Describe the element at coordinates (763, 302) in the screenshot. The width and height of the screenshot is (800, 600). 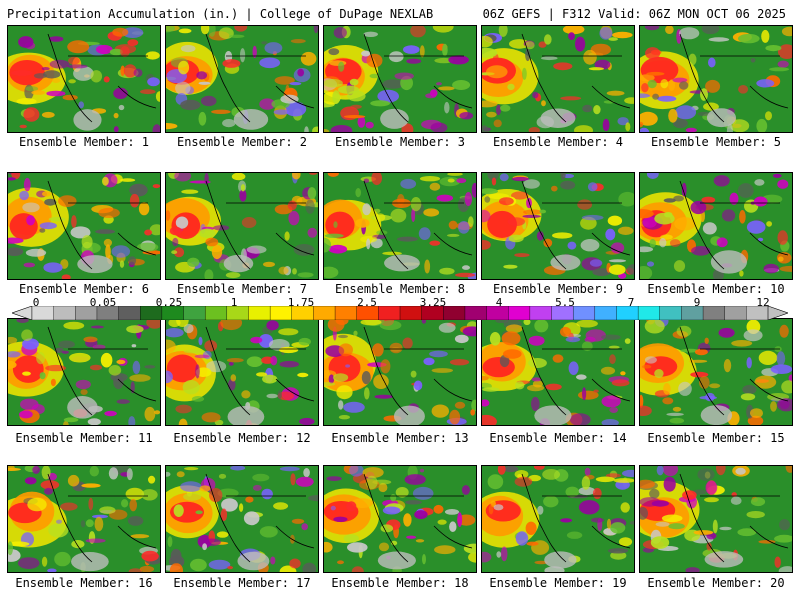
I see `colorbar-tick-label: 12` at that location.